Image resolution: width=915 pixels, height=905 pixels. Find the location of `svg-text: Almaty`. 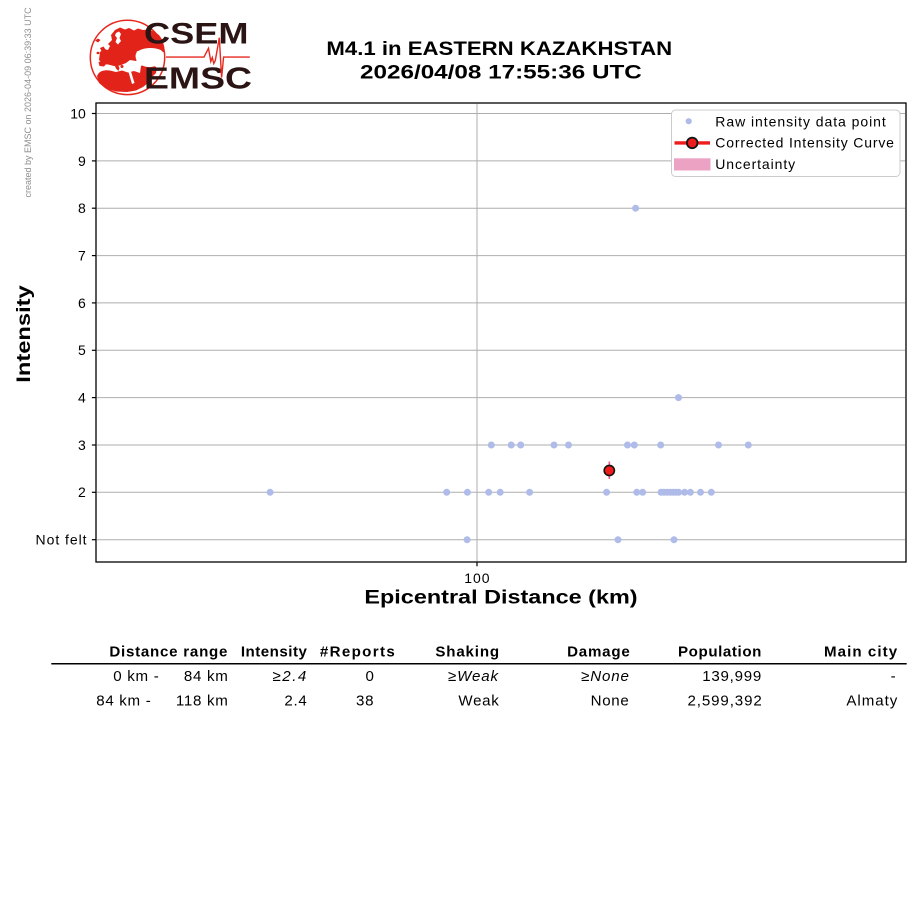

svg-text: Almaty is located at coordinates (872, 700).